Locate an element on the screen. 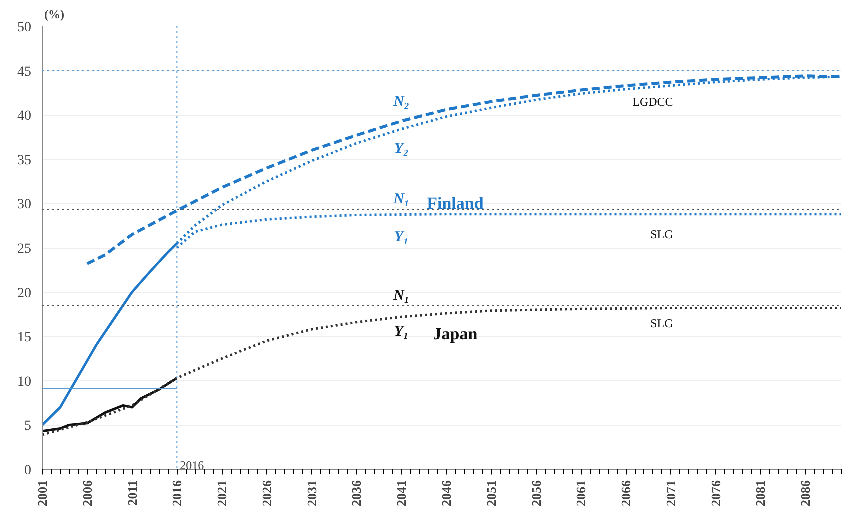 The image size is (849, 519). y-tick-label: 10 is located at coordinates (25, 382).